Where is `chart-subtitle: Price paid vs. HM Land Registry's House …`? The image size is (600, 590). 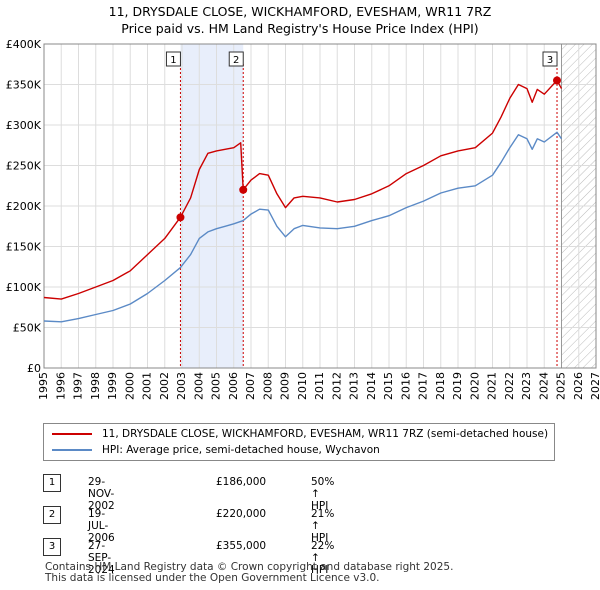 chart-subtitle: Price paid vs. HM Land Registry's House … is located at coordinates (300, 28).